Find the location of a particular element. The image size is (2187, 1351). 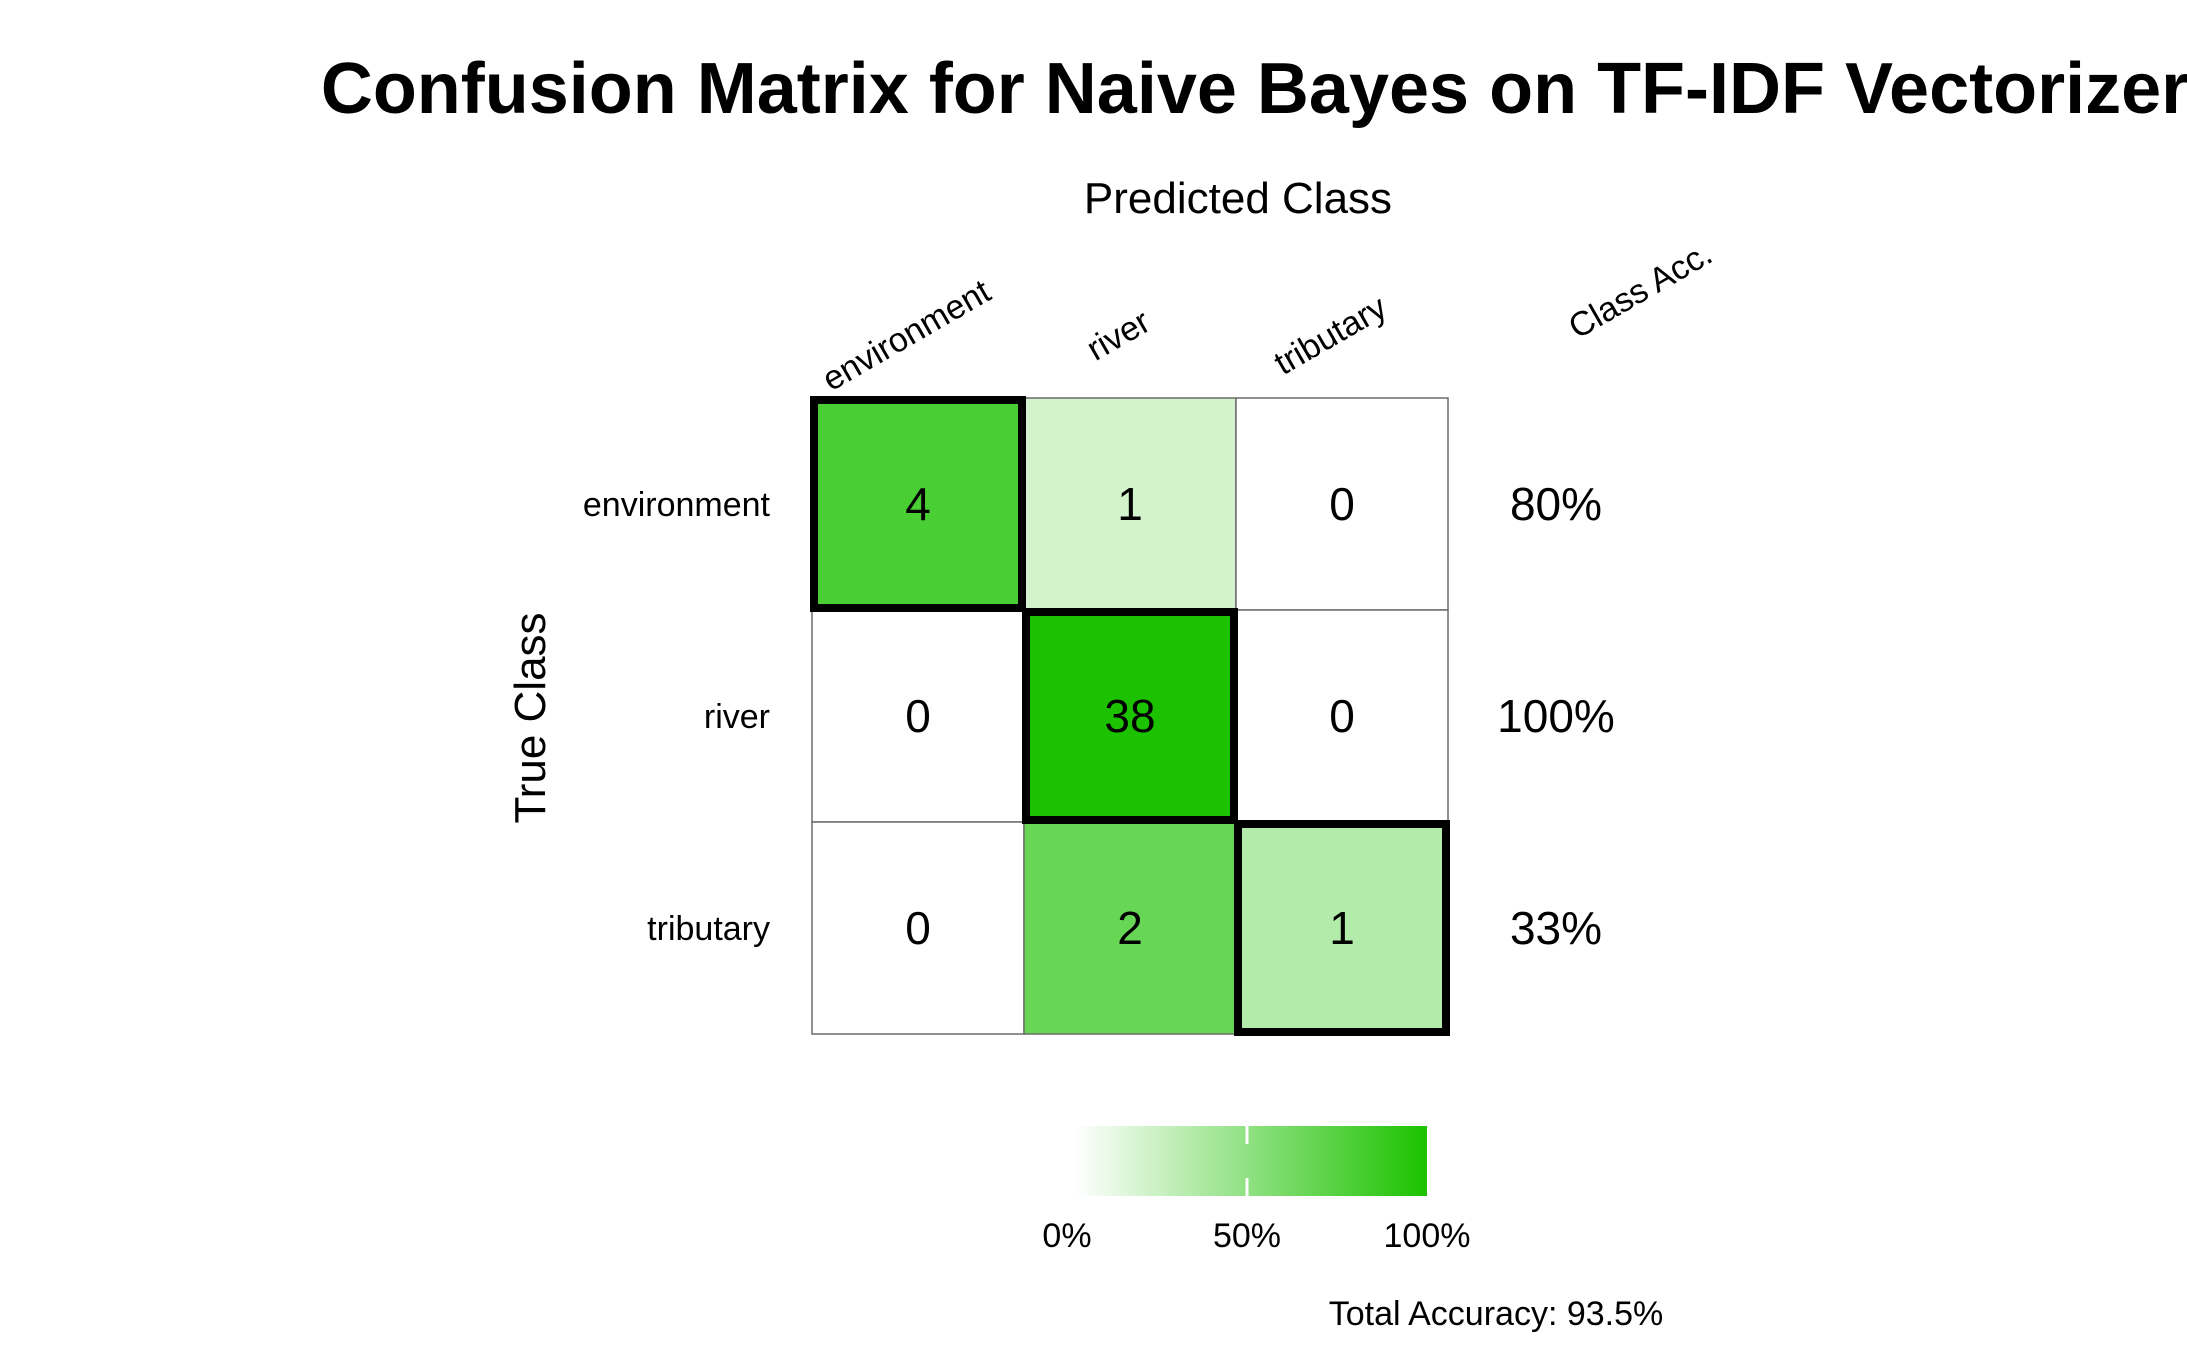

row-tick-label: river is located at coordinates (737, 717).